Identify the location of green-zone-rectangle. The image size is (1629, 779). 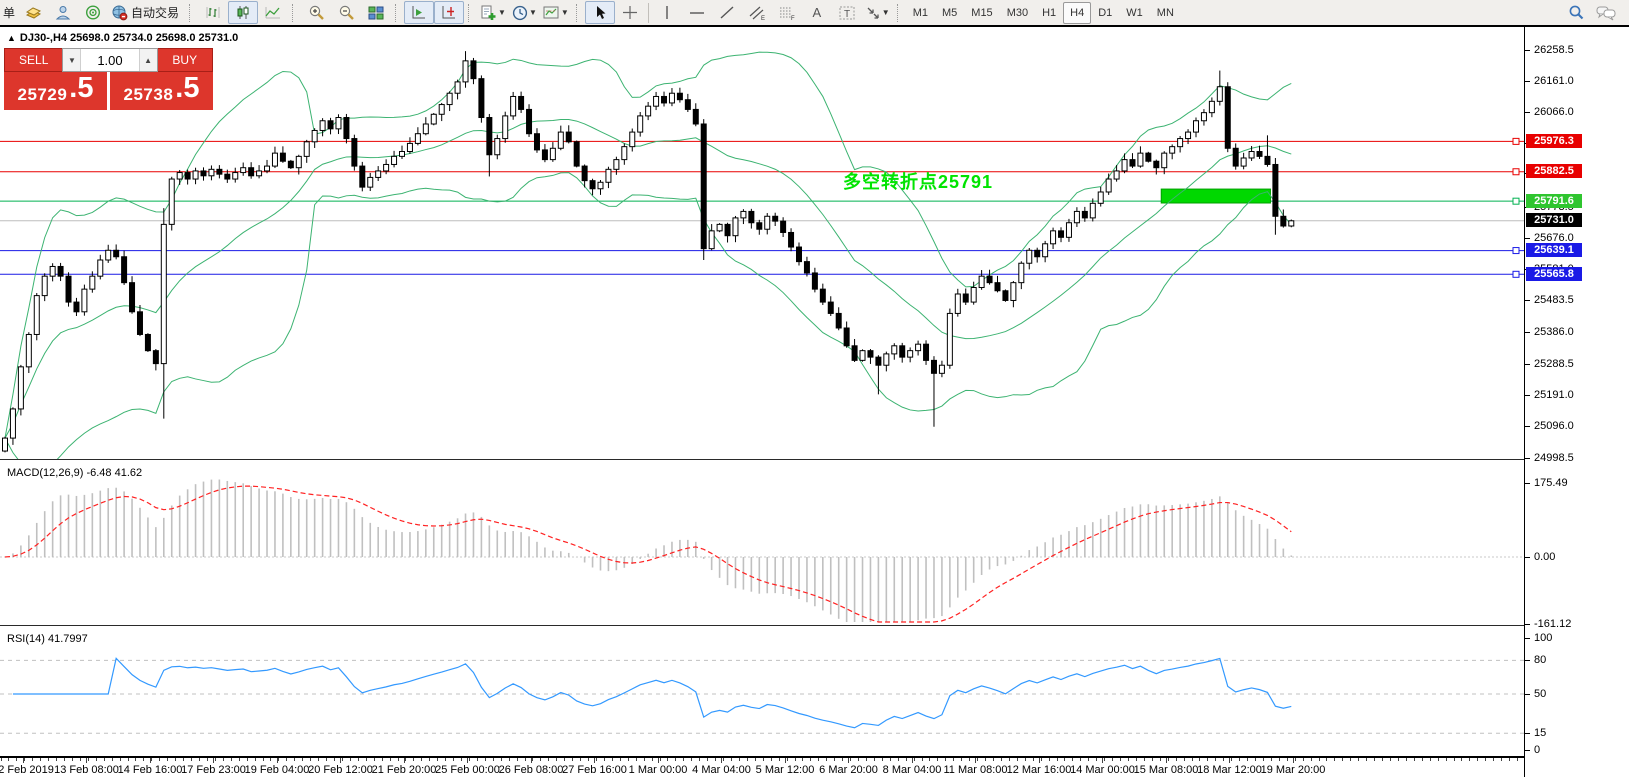
(1215, 196).